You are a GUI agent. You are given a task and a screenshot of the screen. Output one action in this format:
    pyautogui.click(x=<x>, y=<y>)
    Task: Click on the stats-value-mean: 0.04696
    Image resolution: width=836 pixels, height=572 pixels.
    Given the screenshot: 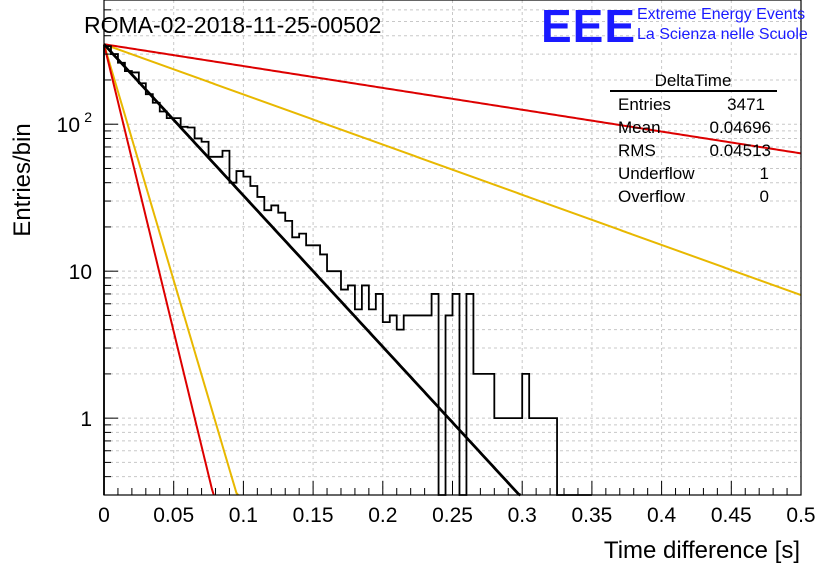 What is the action you would take?
    pyautogui.click(x=740, y=127)
    